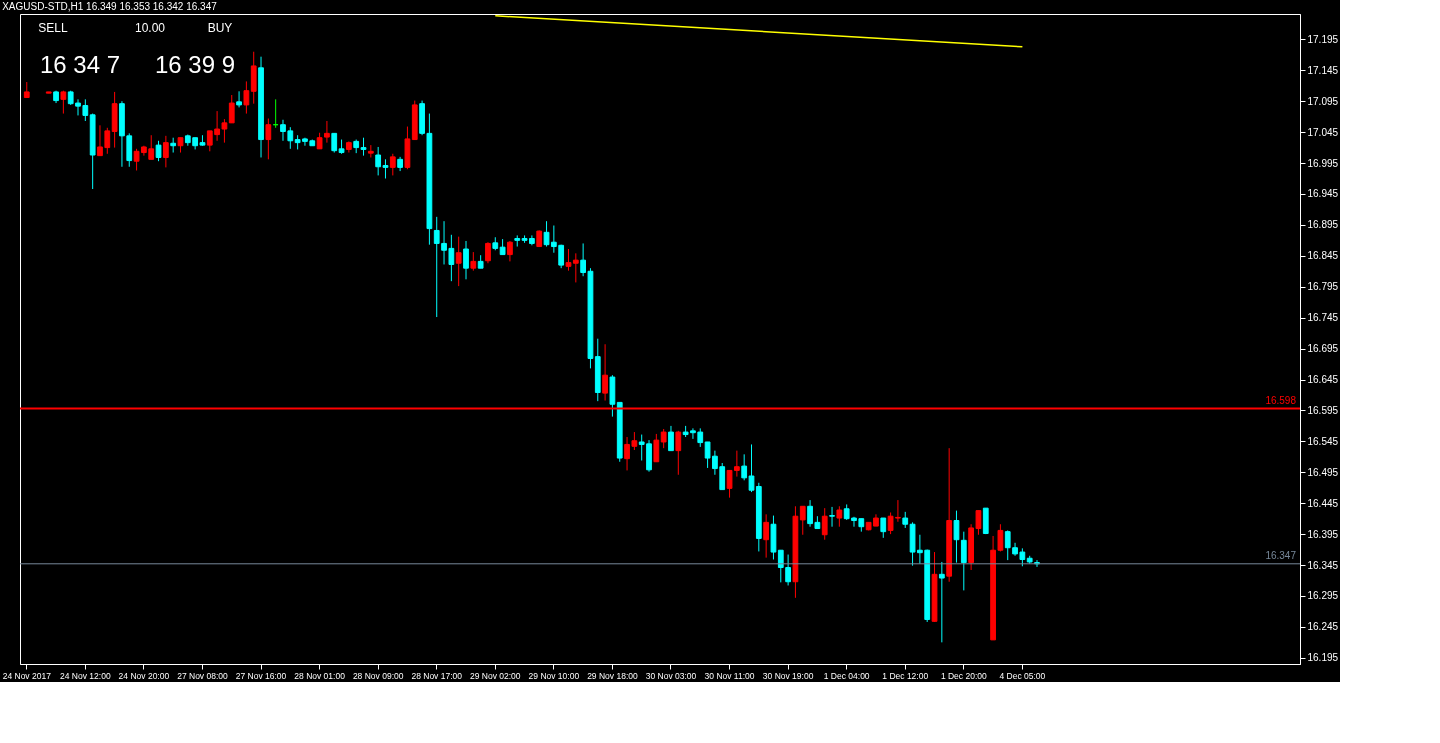  What do you see at coordinates (1323, 627) in the screenshot?
I see `y-tick-label: 16.245` at bounding box center [1323, 627].